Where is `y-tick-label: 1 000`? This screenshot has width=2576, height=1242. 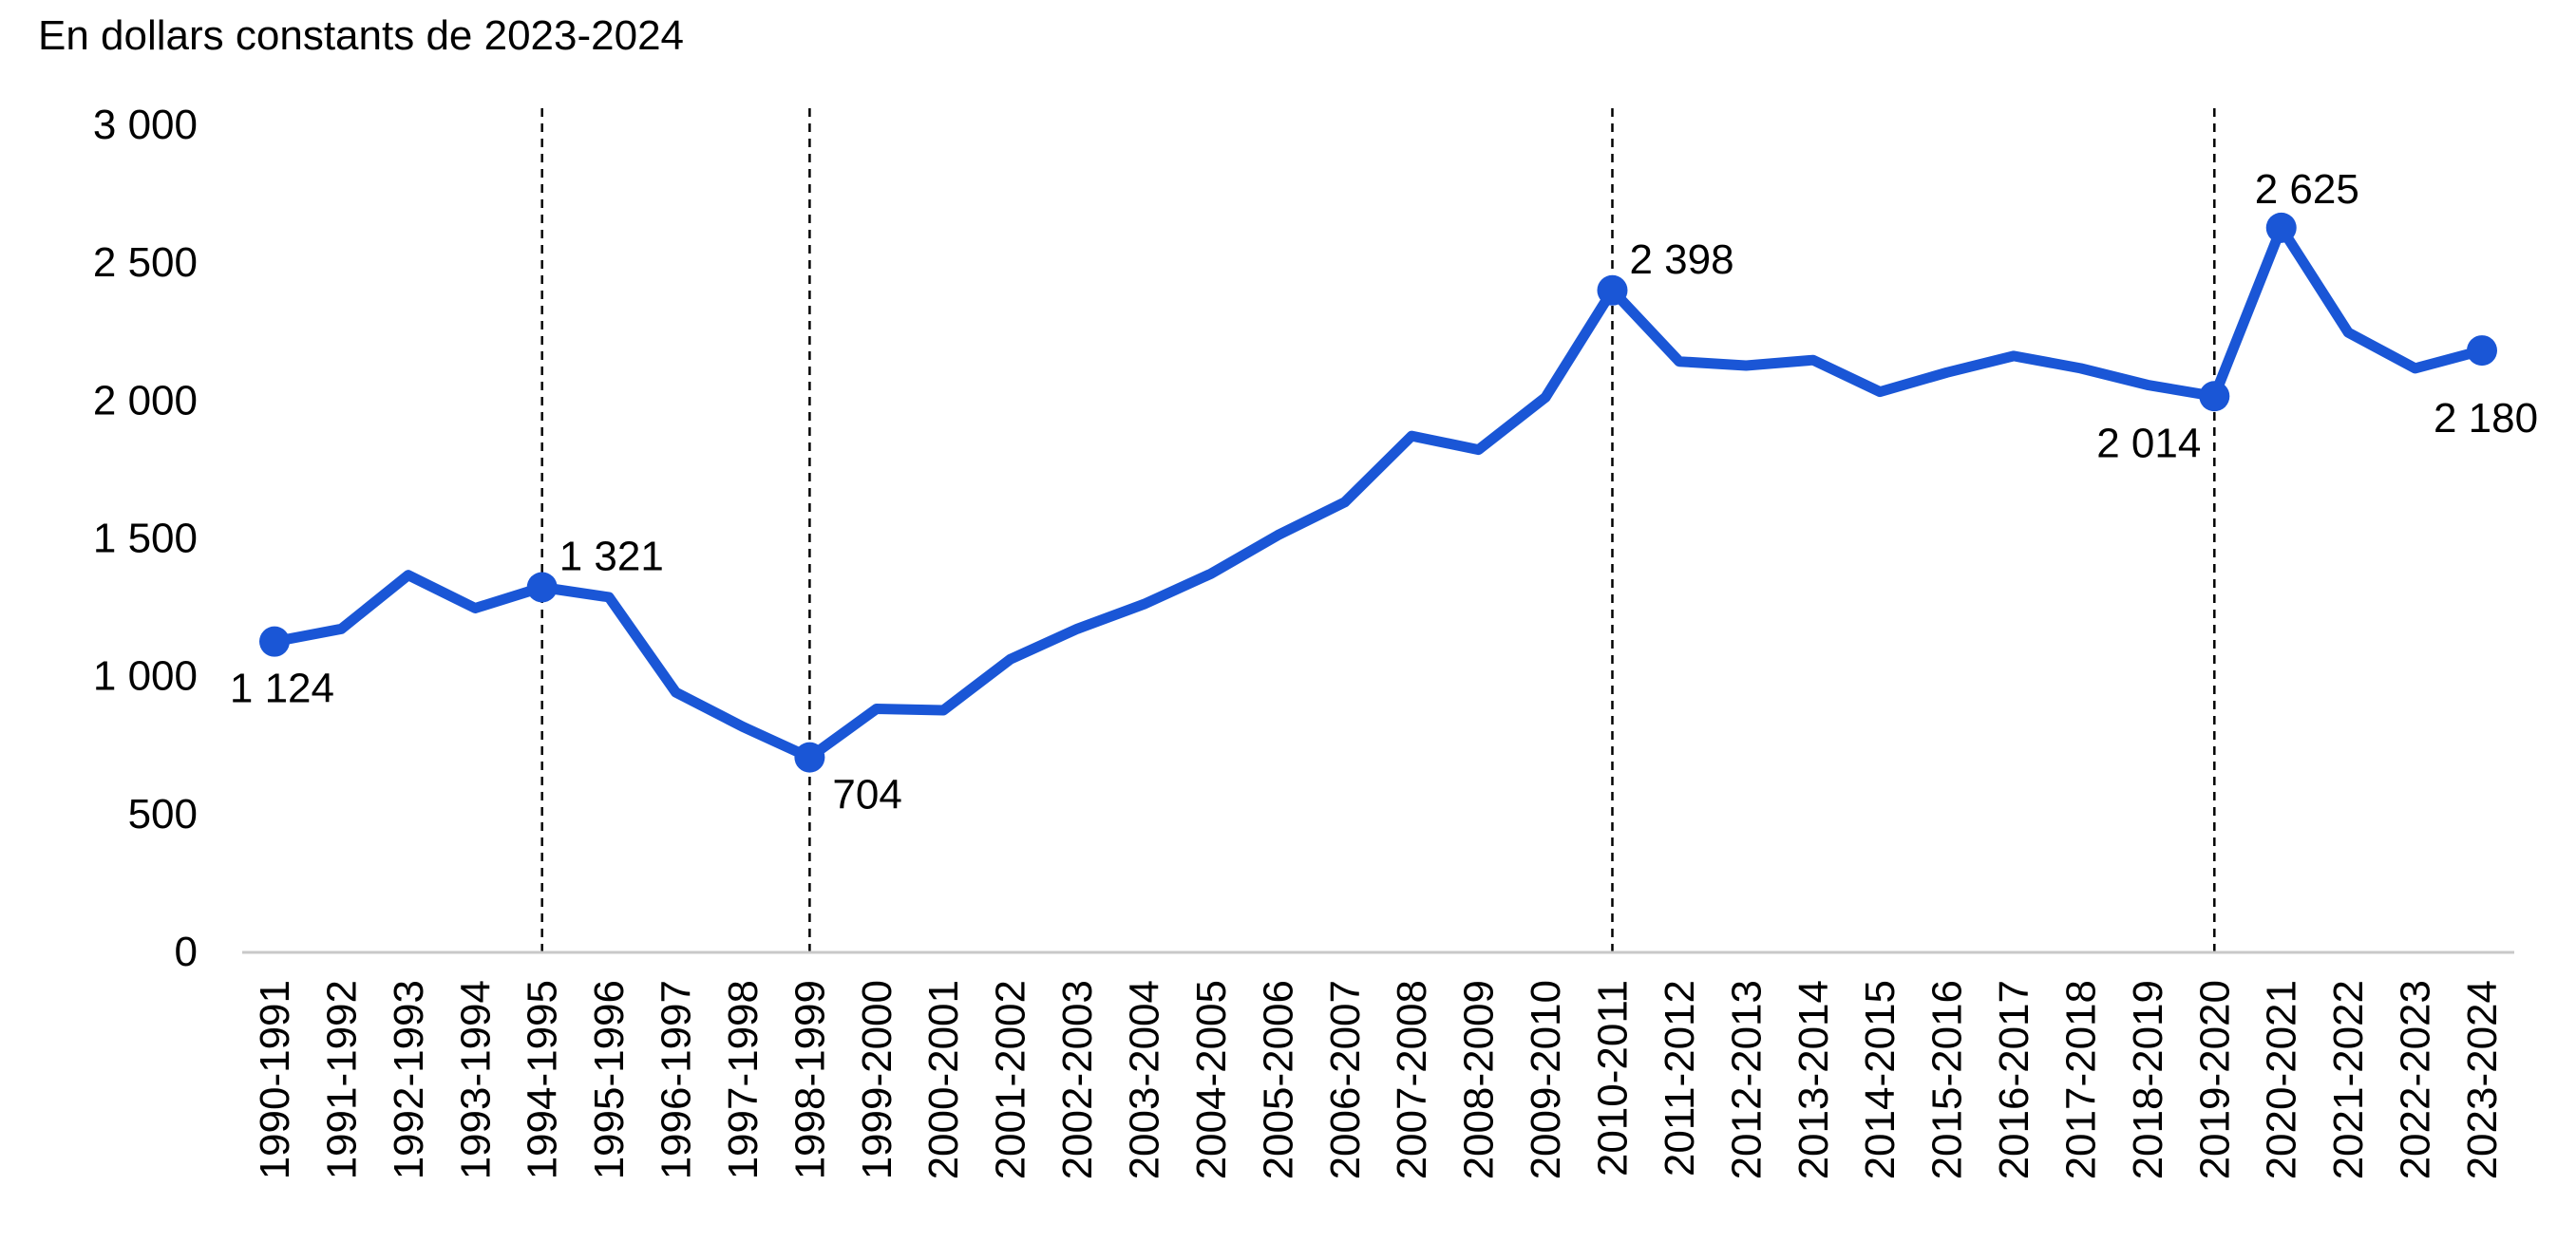 y-tick-label: 1 000 is located at coordinates (145, 676).